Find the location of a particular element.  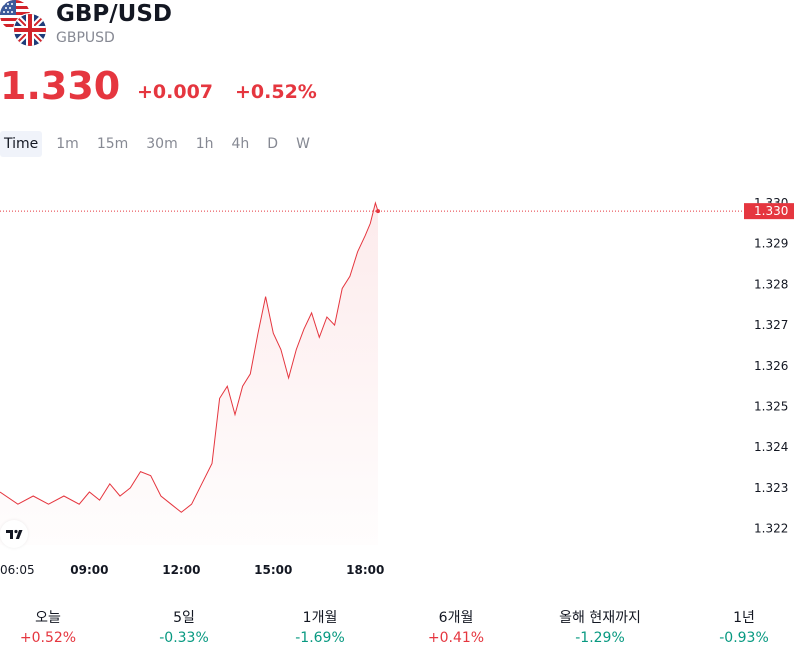

y-tick-label: 1.325 is located at coordinates (771, 407).